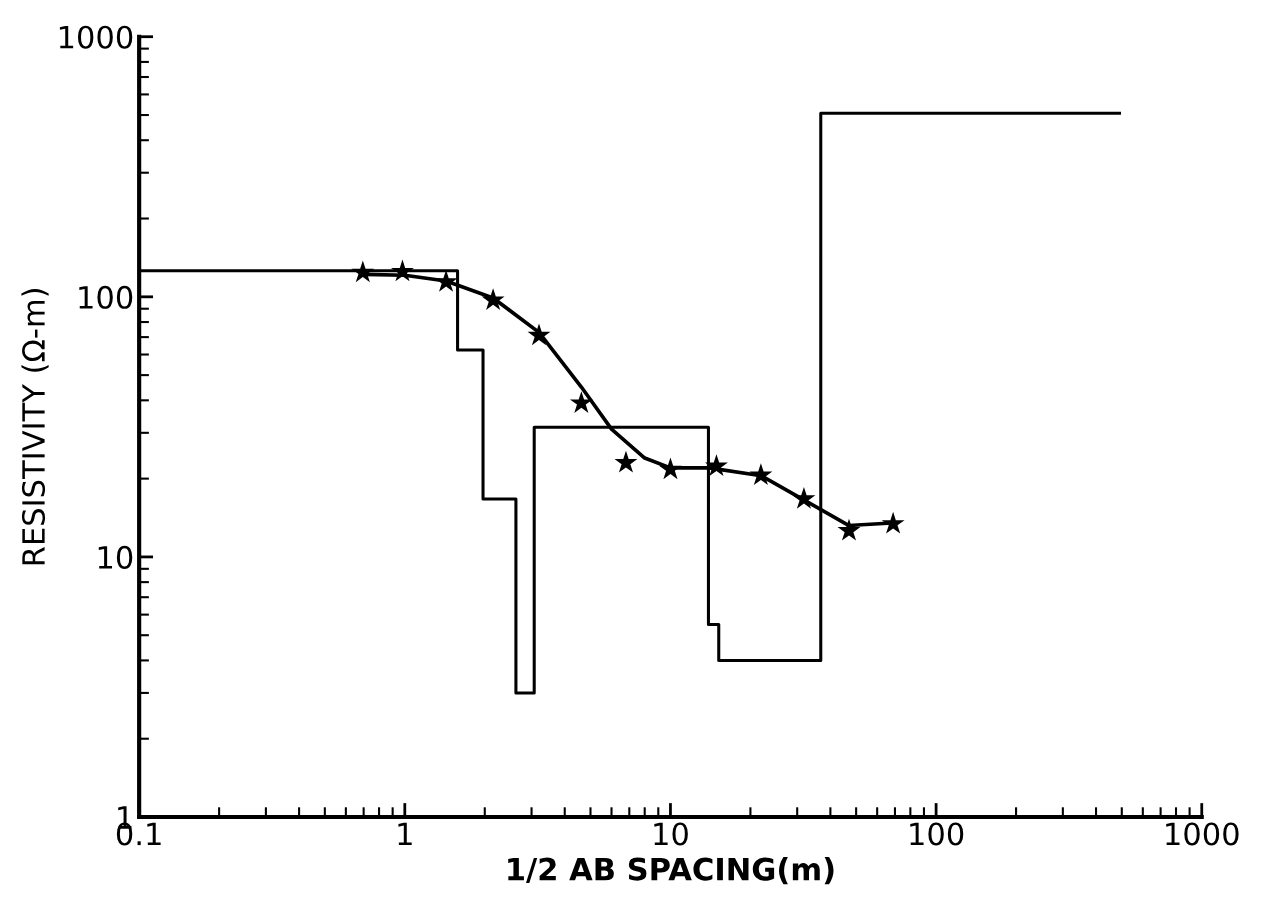 Image resolution: width=1265 pixels, height=918 pixels. Describe the element at coordinates (1202, 834) in the screenshot. I see `x-tick-label: 1000` at that location.